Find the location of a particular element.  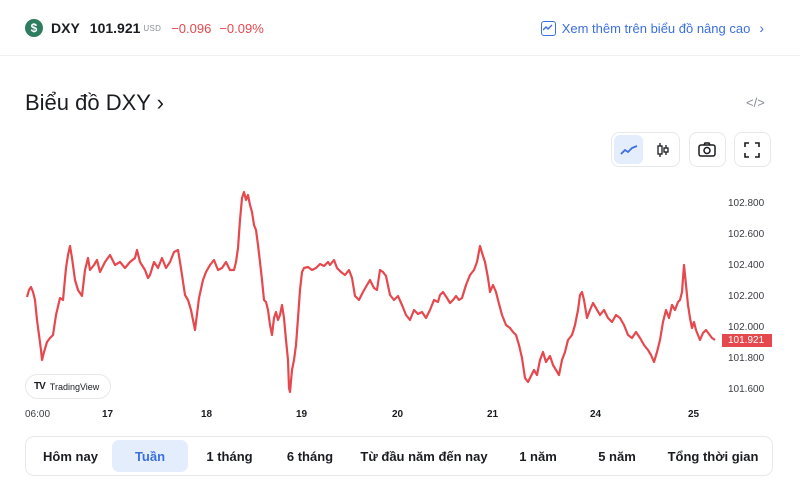

period-all-time: Tổng thời gian is located at coordinates (713, 456).